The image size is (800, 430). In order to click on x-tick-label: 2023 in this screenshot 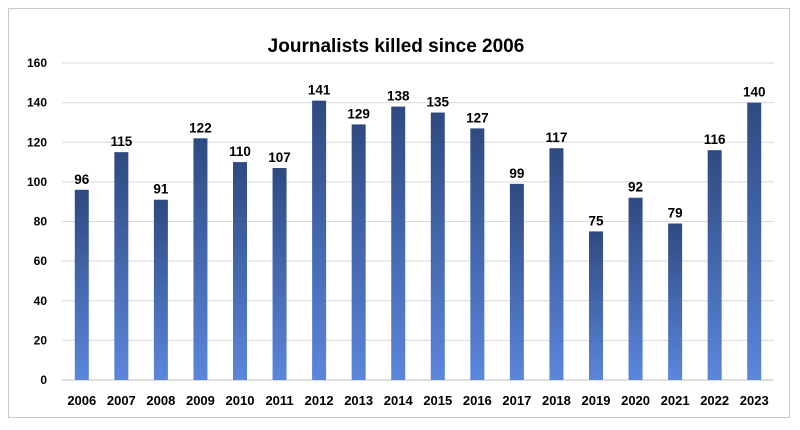, I will do `click(754, 400)`.